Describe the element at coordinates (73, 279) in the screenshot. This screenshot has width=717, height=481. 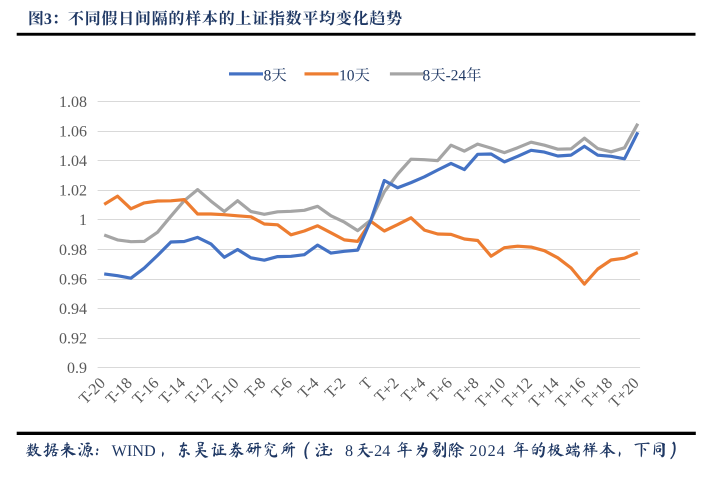
I see `svg-text: 0.96` at that location.